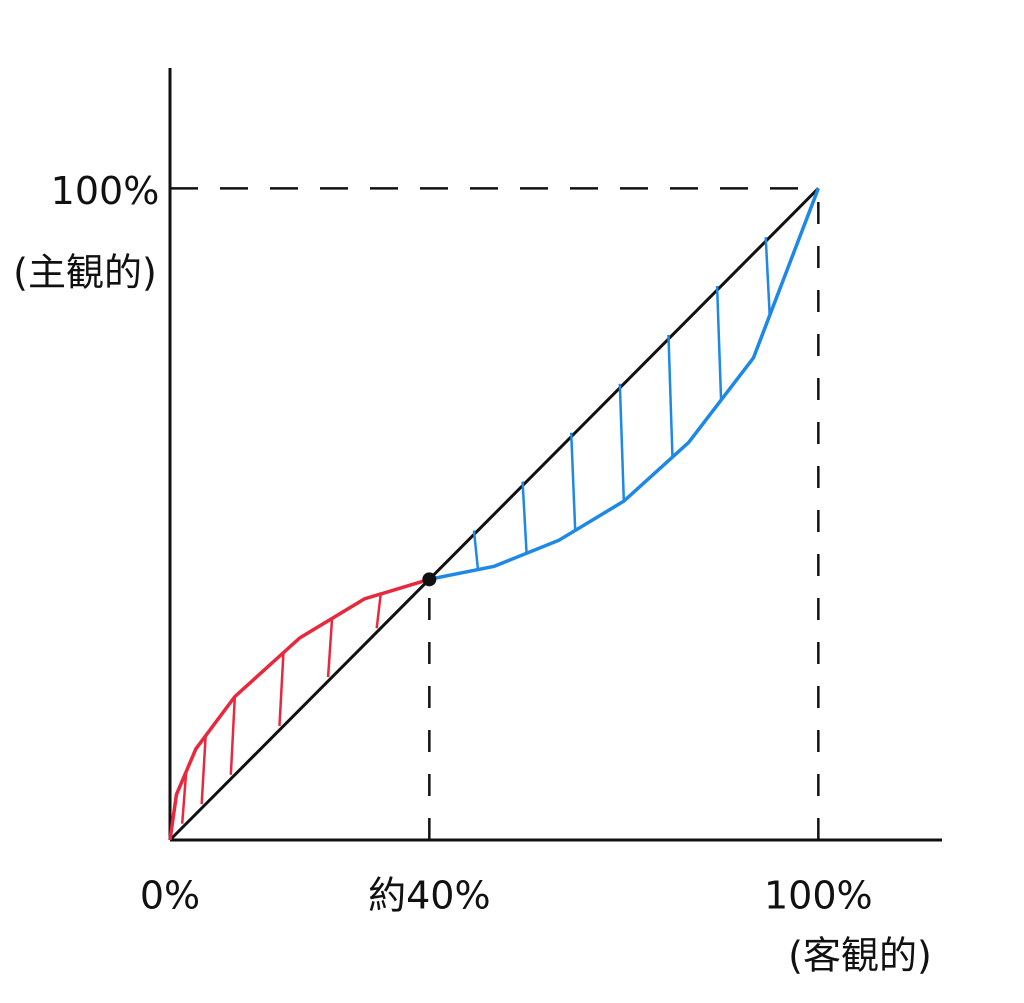 The image size is (1024, 1003). I want to click on x-axis-label: (客観的), so click(860, 956).